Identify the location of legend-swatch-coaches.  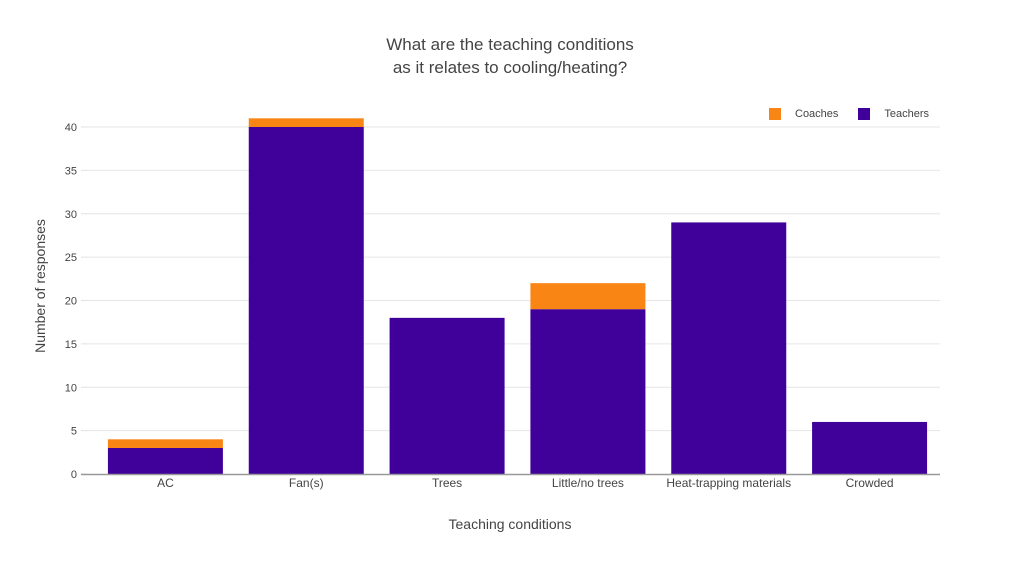
(775, 114).